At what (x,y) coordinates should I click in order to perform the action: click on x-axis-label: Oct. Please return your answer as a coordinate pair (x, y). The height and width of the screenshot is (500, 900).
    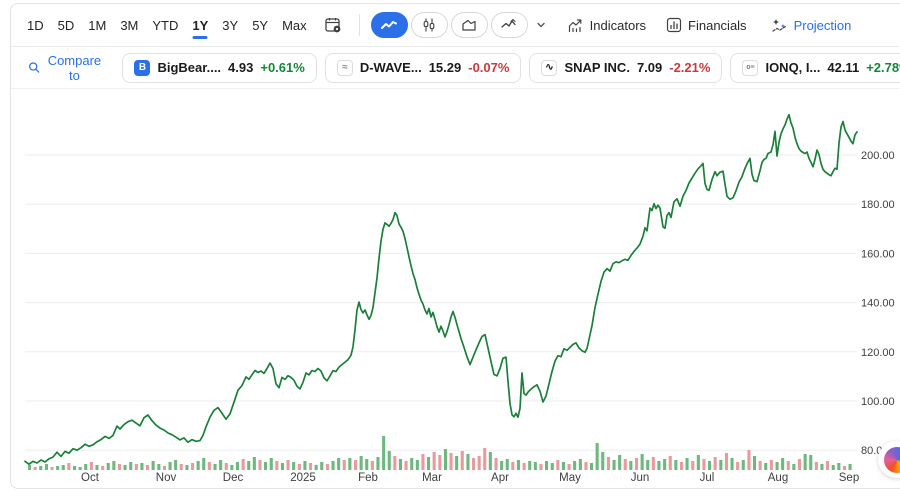
    Looking at the image, I should click on (90, 478).